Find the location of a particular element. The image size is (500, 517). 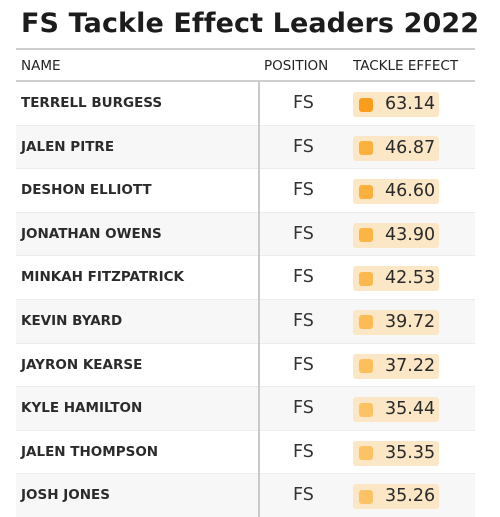

tackle-effect-badge: 39.72 is located at coordinates (396, 322).